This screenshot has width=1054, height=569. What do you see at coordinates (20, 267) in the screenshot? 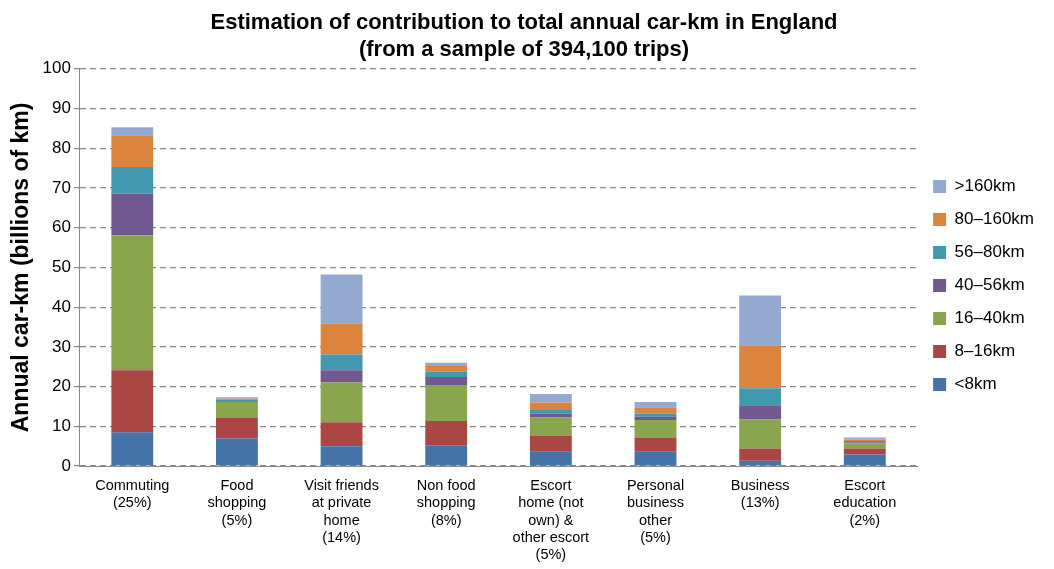
I see `y-axis-title: Annual car-km (billions of km)` at bounding box center [20, 267].